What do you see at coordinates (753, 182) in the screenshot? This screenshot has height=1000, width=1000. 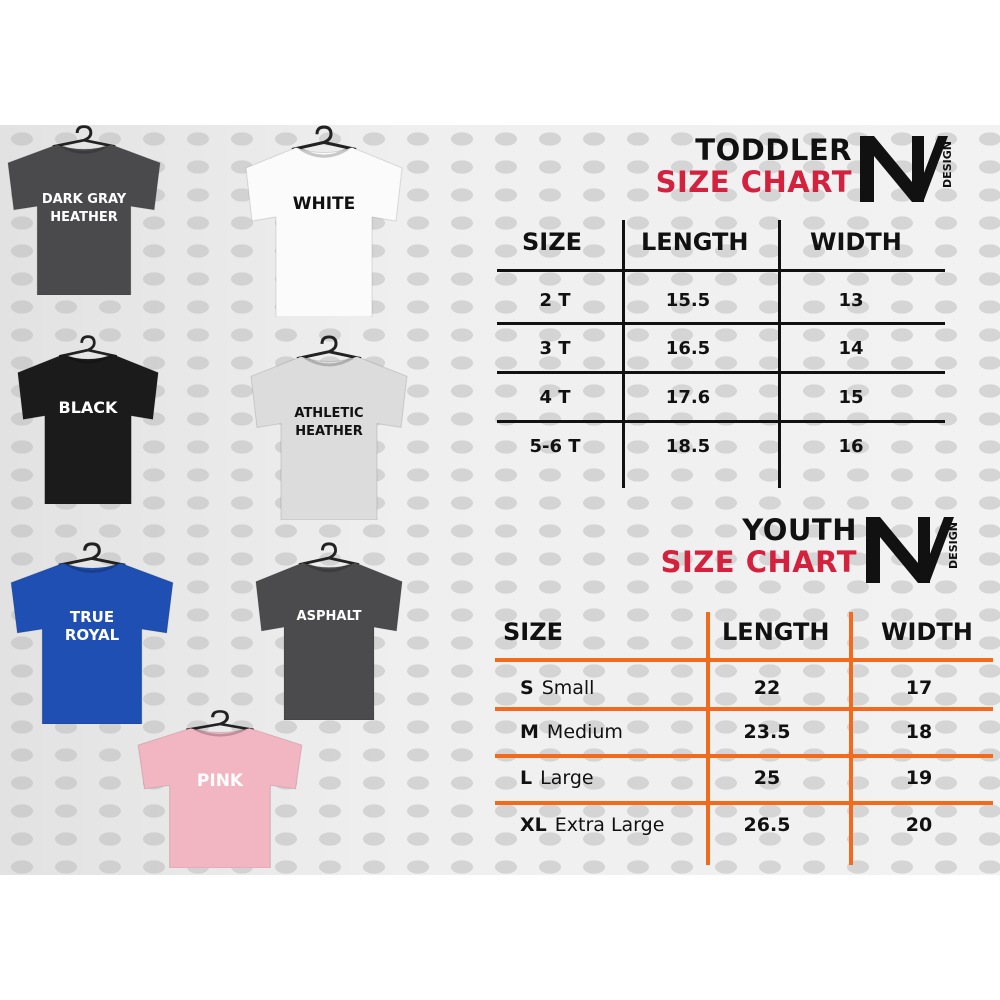 I see `toddler-subtitle: SIZE CHART` at bounding box center [753, 182].